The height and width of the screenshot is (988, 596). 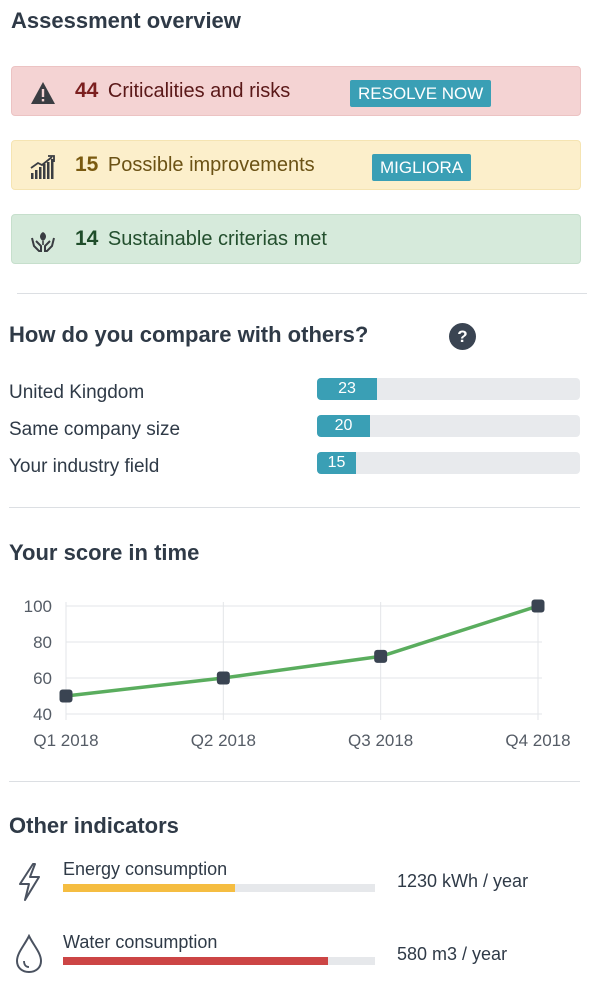 What do you see at coordinates (42, 642) in the screenshot?
I see `y-tick-label: 80` at bounding box center [42, 642].